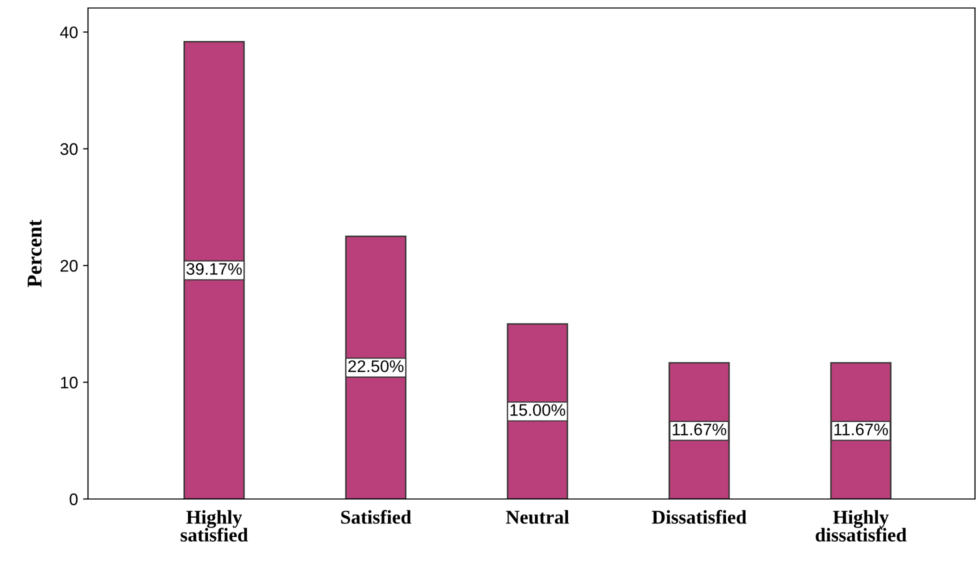 The height and width of the screenshot is (575, 980). Describe the element at coordinates (861, 526) in the screenshot. I see `x-tick-label: Highly dissatisfied` at that location.